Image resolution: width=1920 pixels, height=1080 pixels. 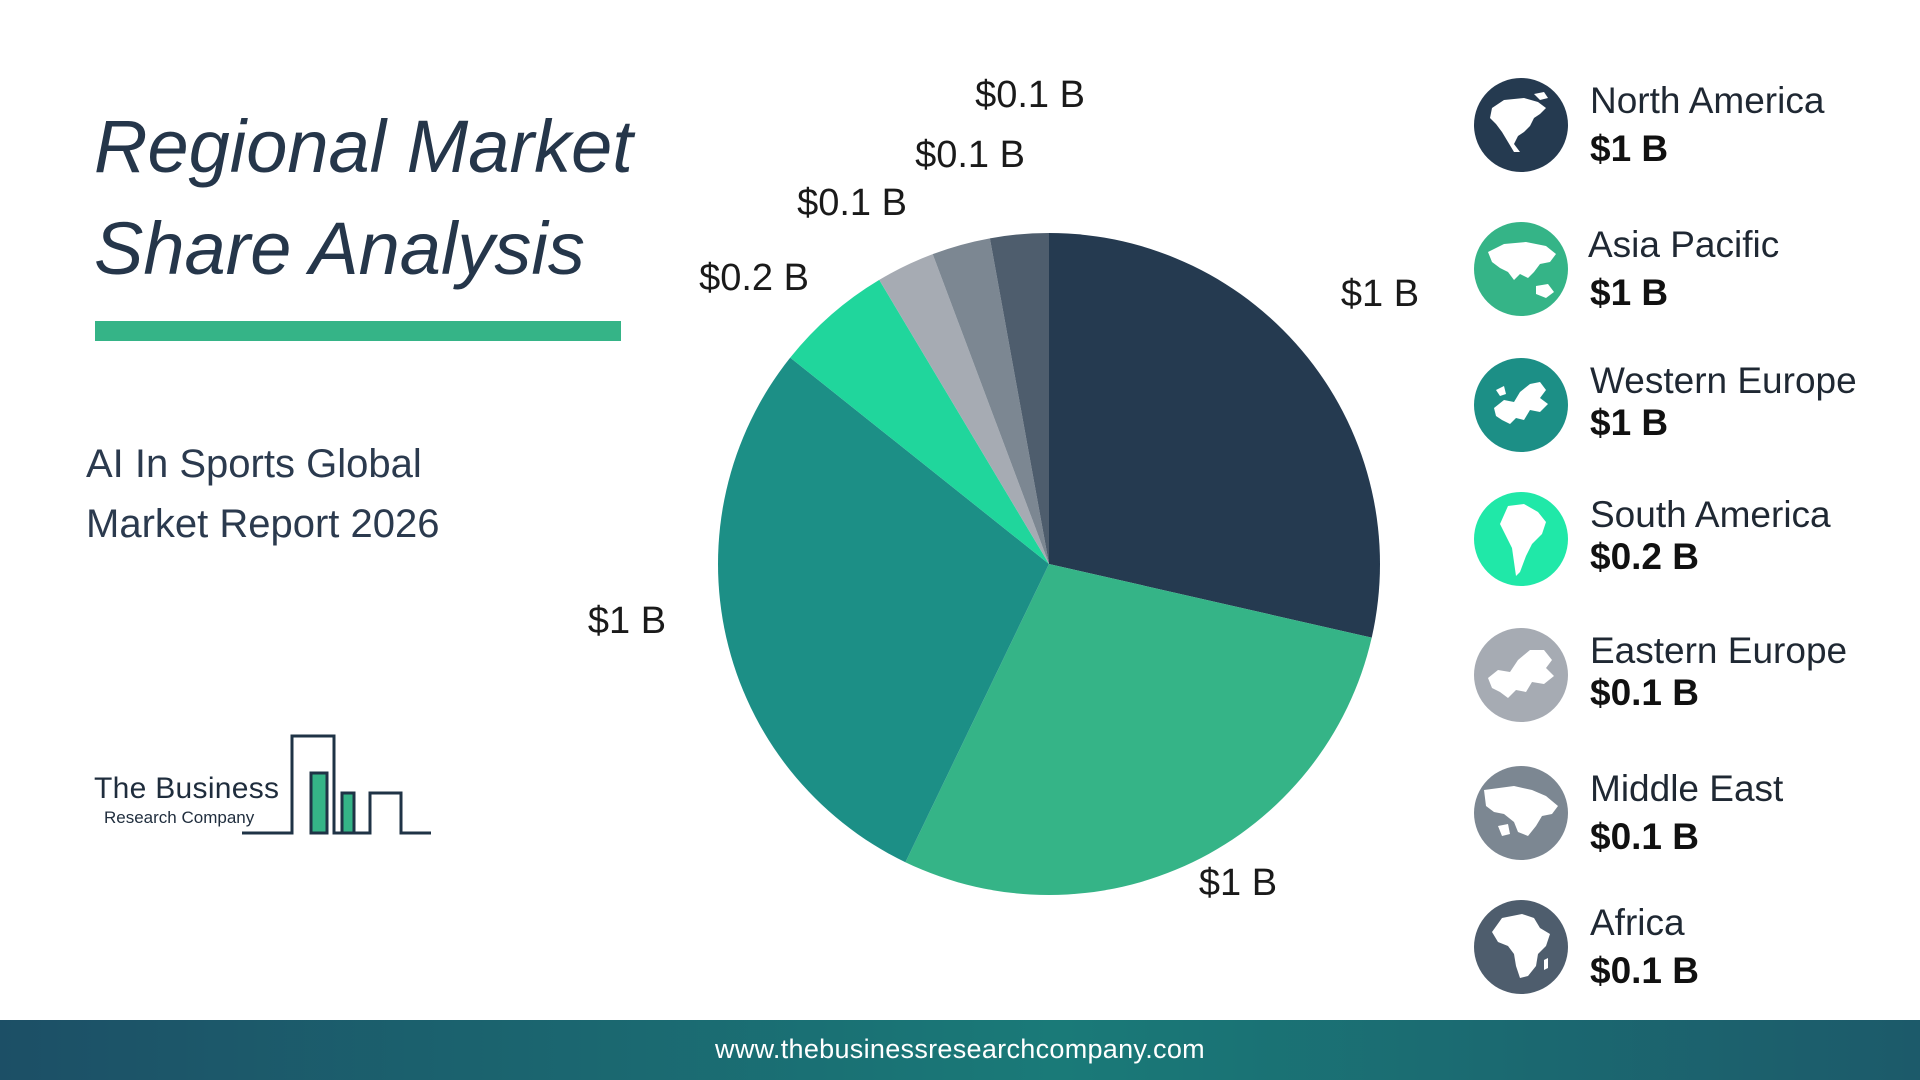 I want to click on pie-slice-eastern-europe, so click(x=964, y=409).